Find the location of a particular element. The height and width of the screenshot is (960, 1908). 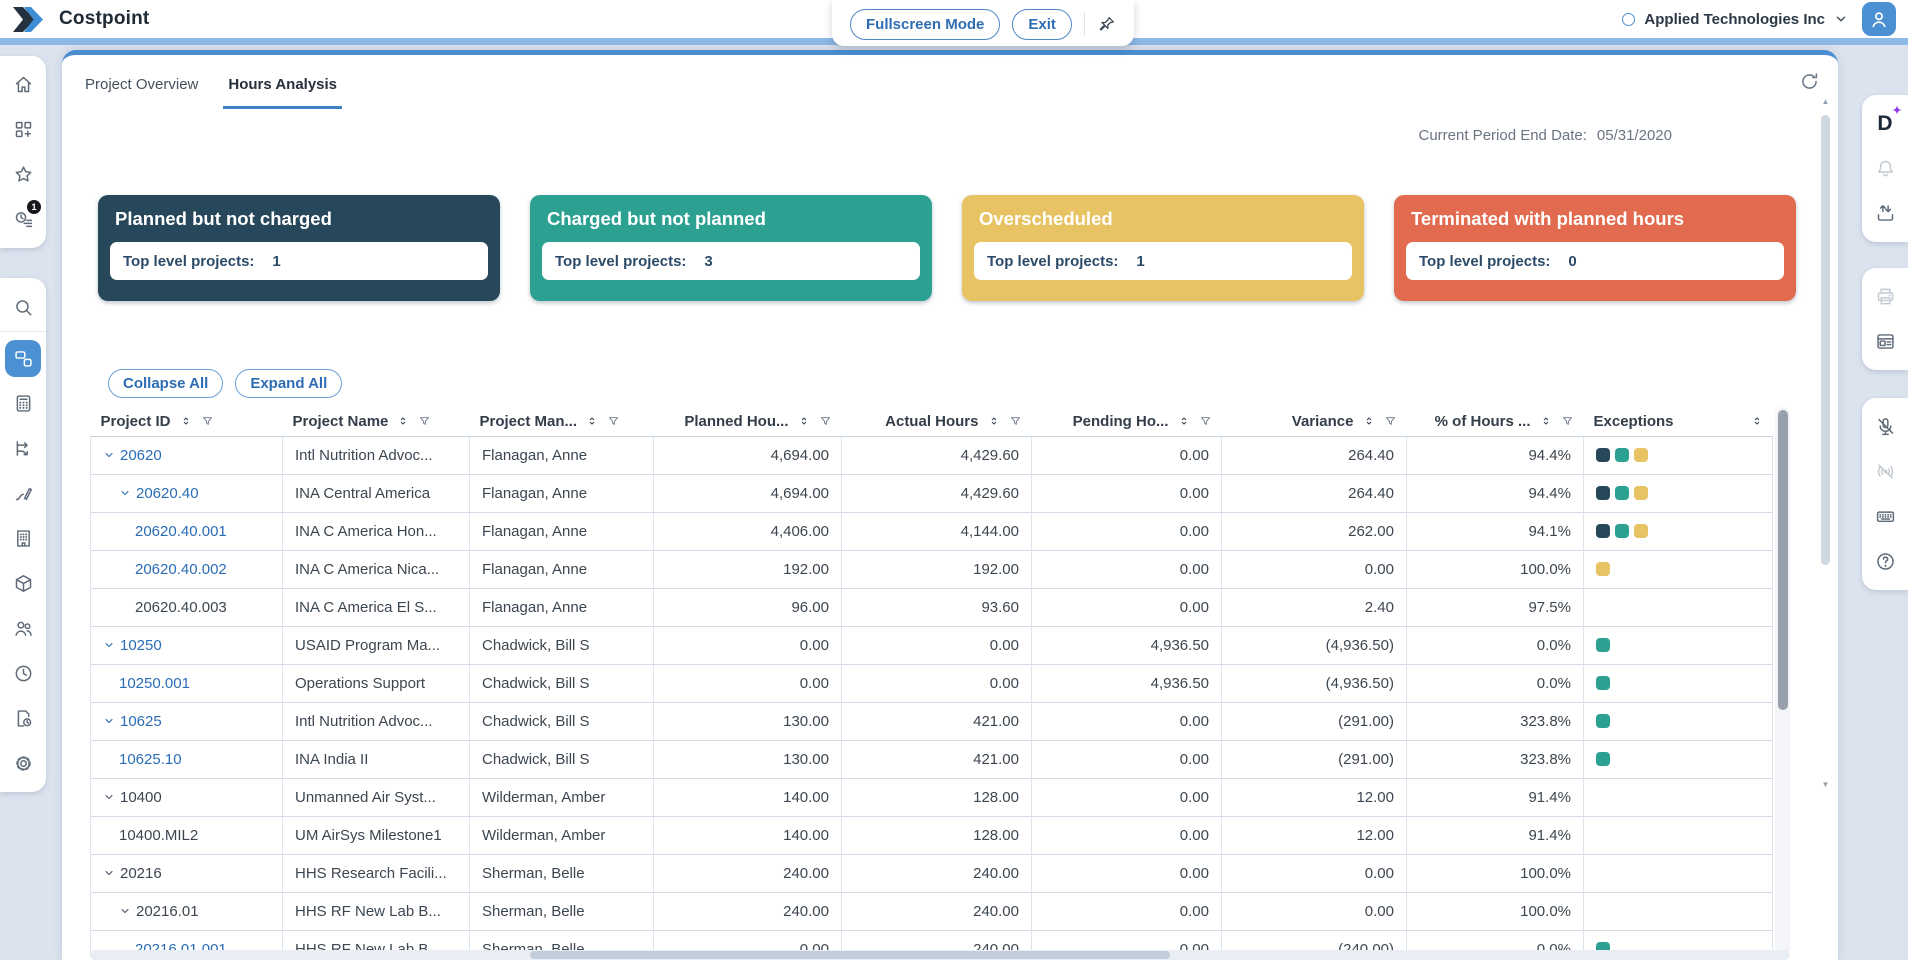

calculator-icon is located at coordinates (23, 403).